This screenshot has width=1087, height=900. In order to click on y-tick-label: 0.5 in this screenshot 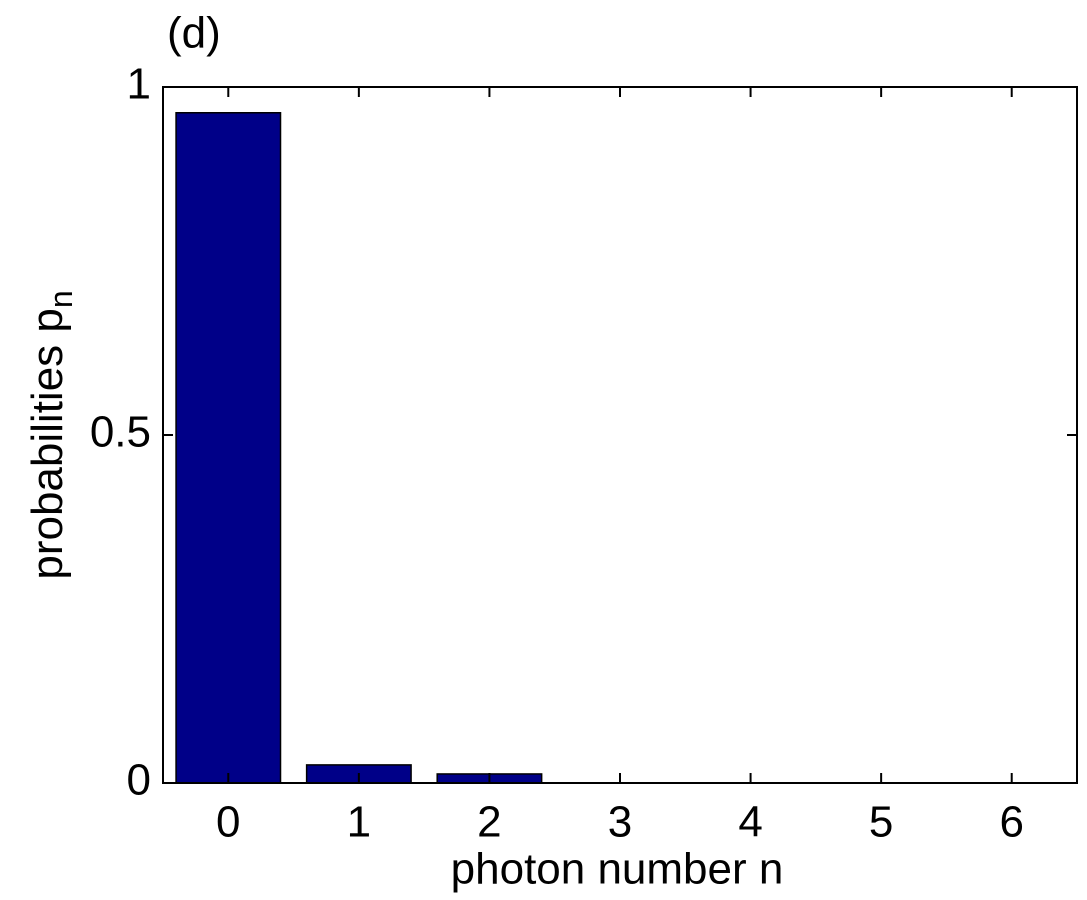, I will do `click(120, 432)`.